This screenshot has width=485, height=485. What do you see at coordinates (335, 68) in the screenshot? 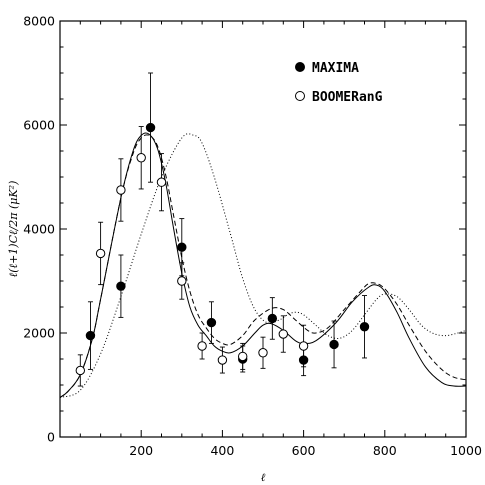
I see `legend-label-maxima: MAXIMA` at bounding box center [335, 68].